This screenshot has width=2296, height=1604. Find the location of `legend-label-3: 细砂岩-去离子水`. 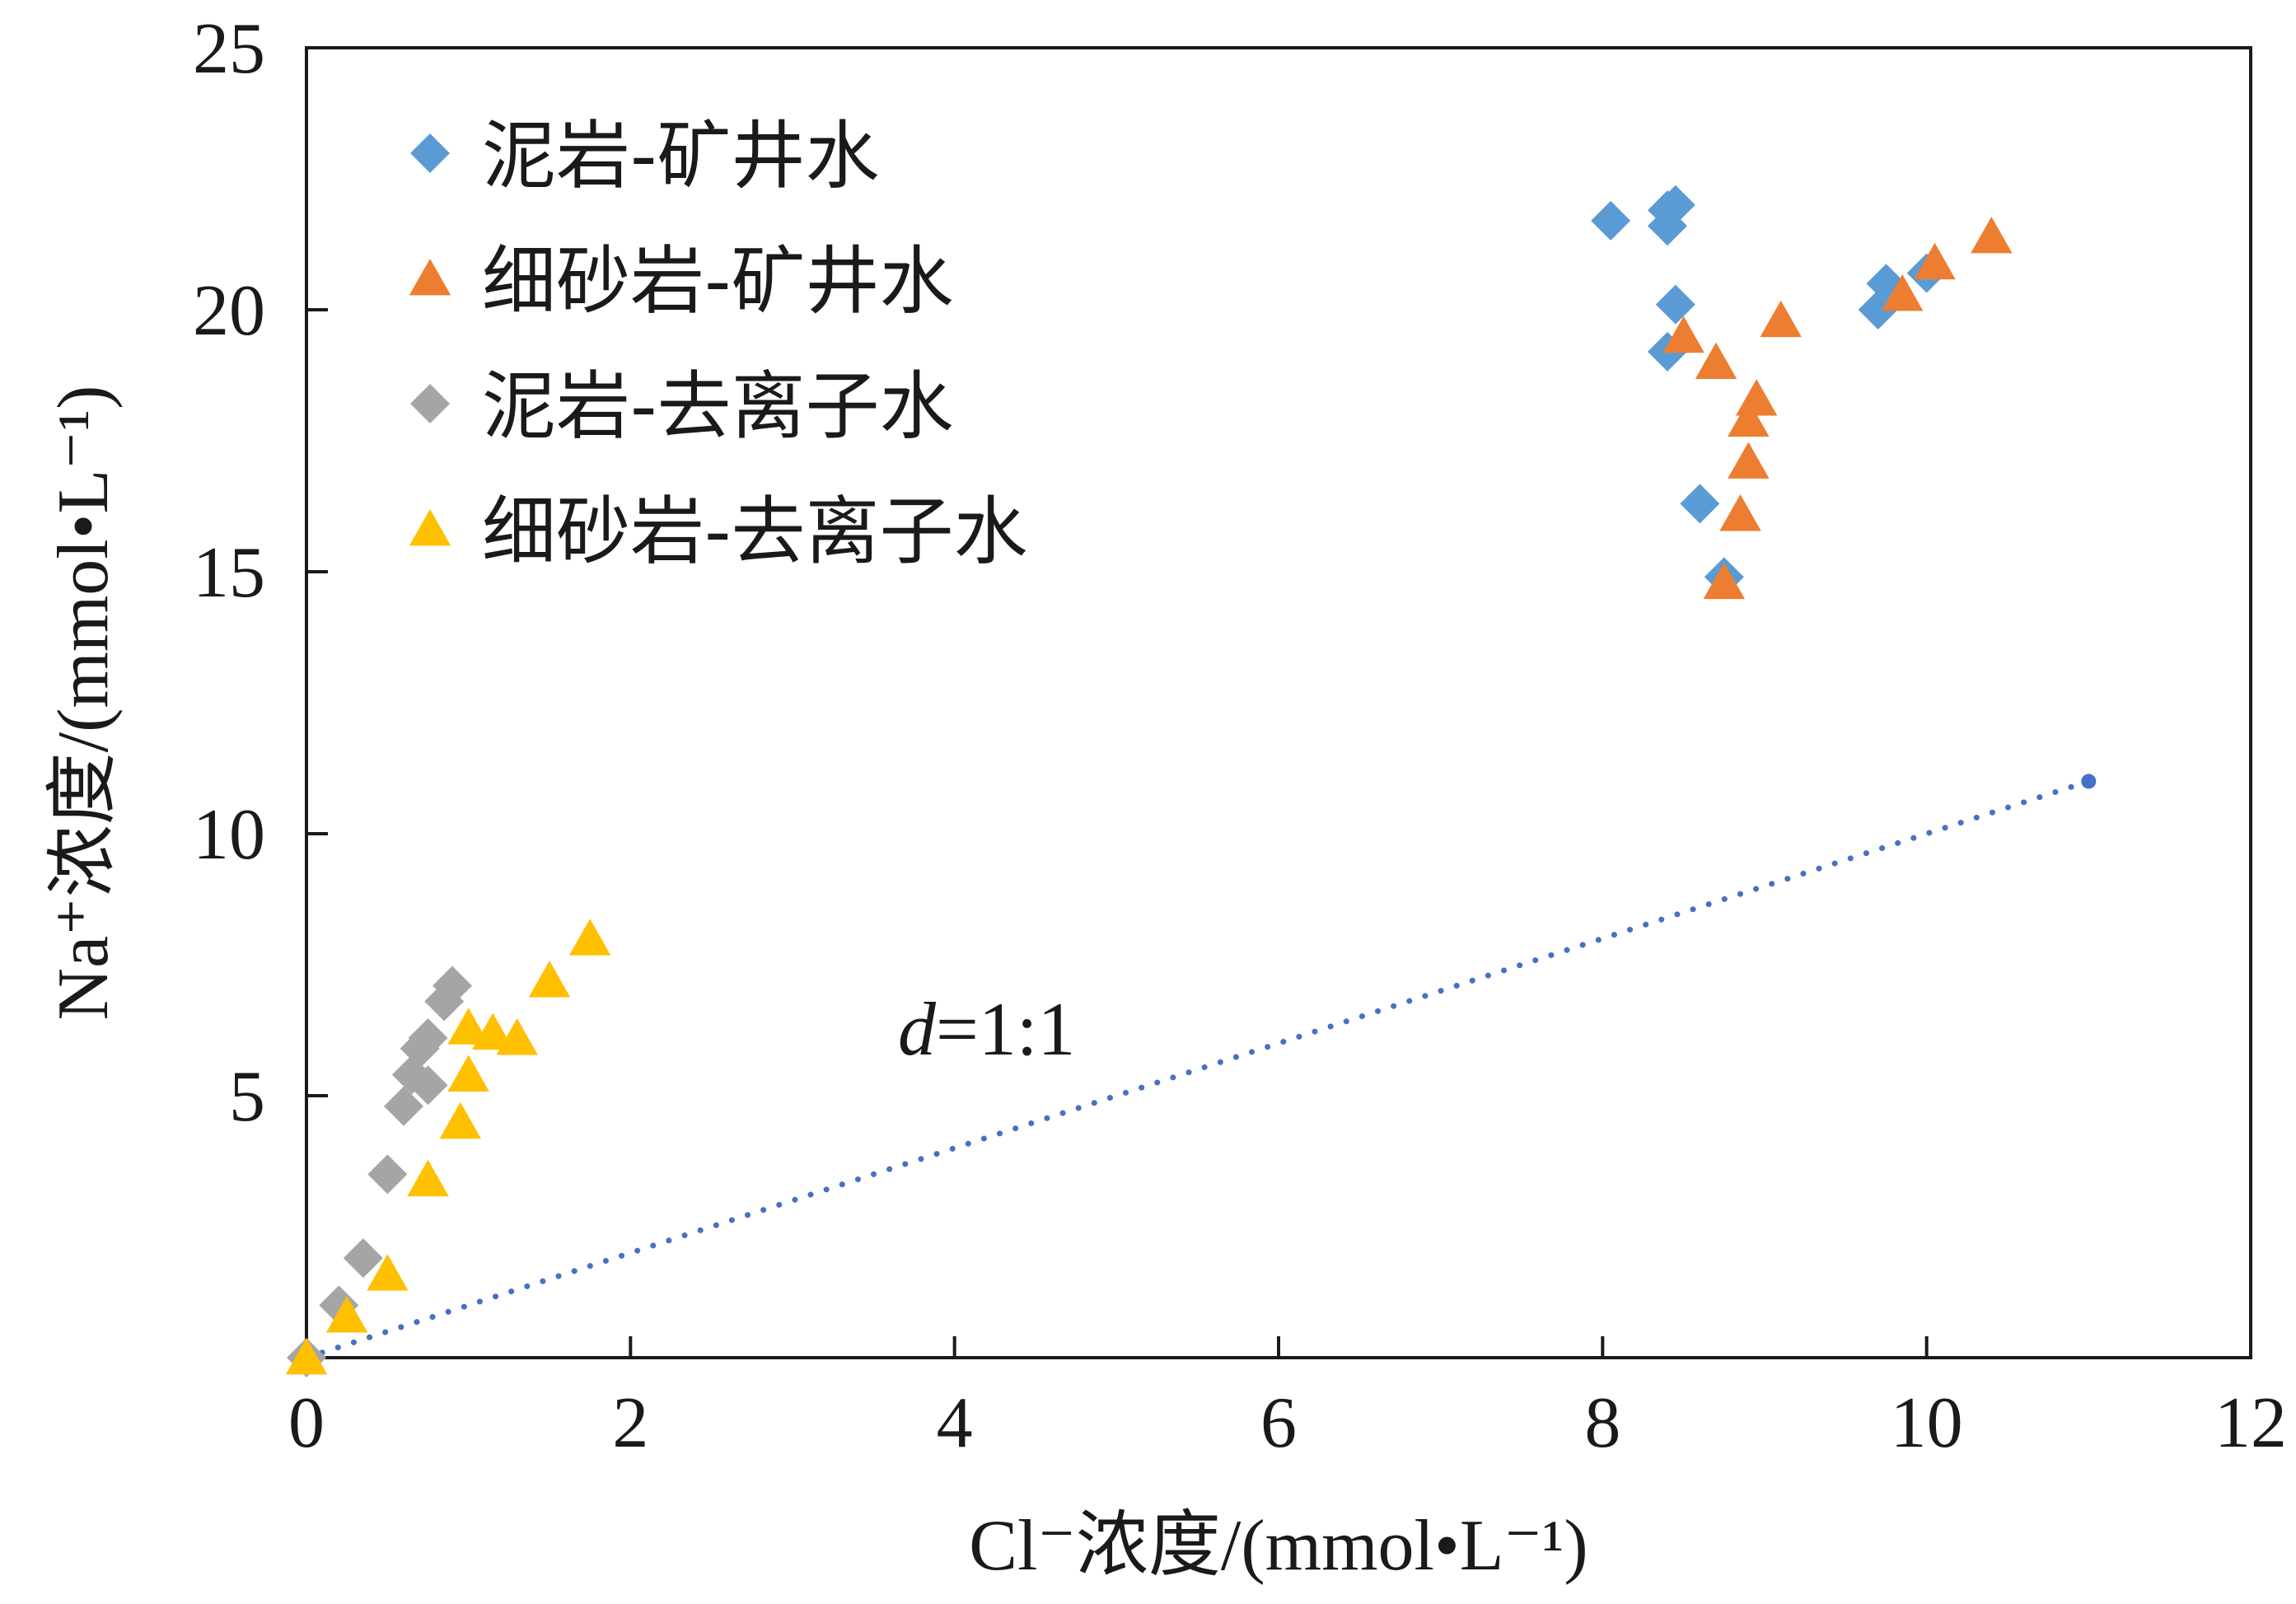

legend-label-3: 细砂岩-去离子水 is located at coordinates (754, 532).